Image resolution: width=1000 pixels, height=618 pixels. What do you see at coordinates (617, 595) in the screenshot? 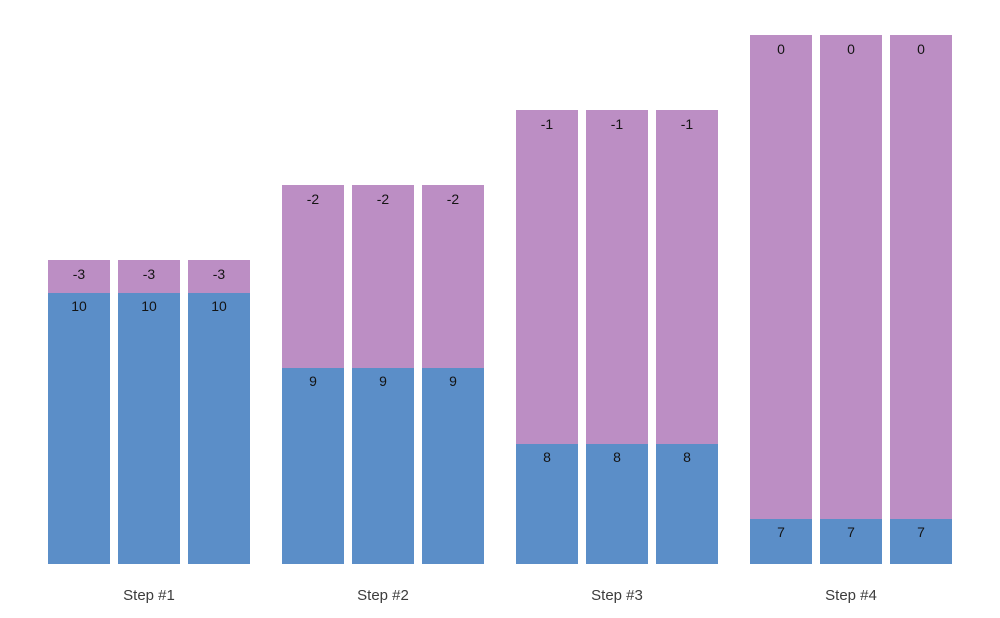
I see `category-label: Step #3` at bounding box center [617, 595].